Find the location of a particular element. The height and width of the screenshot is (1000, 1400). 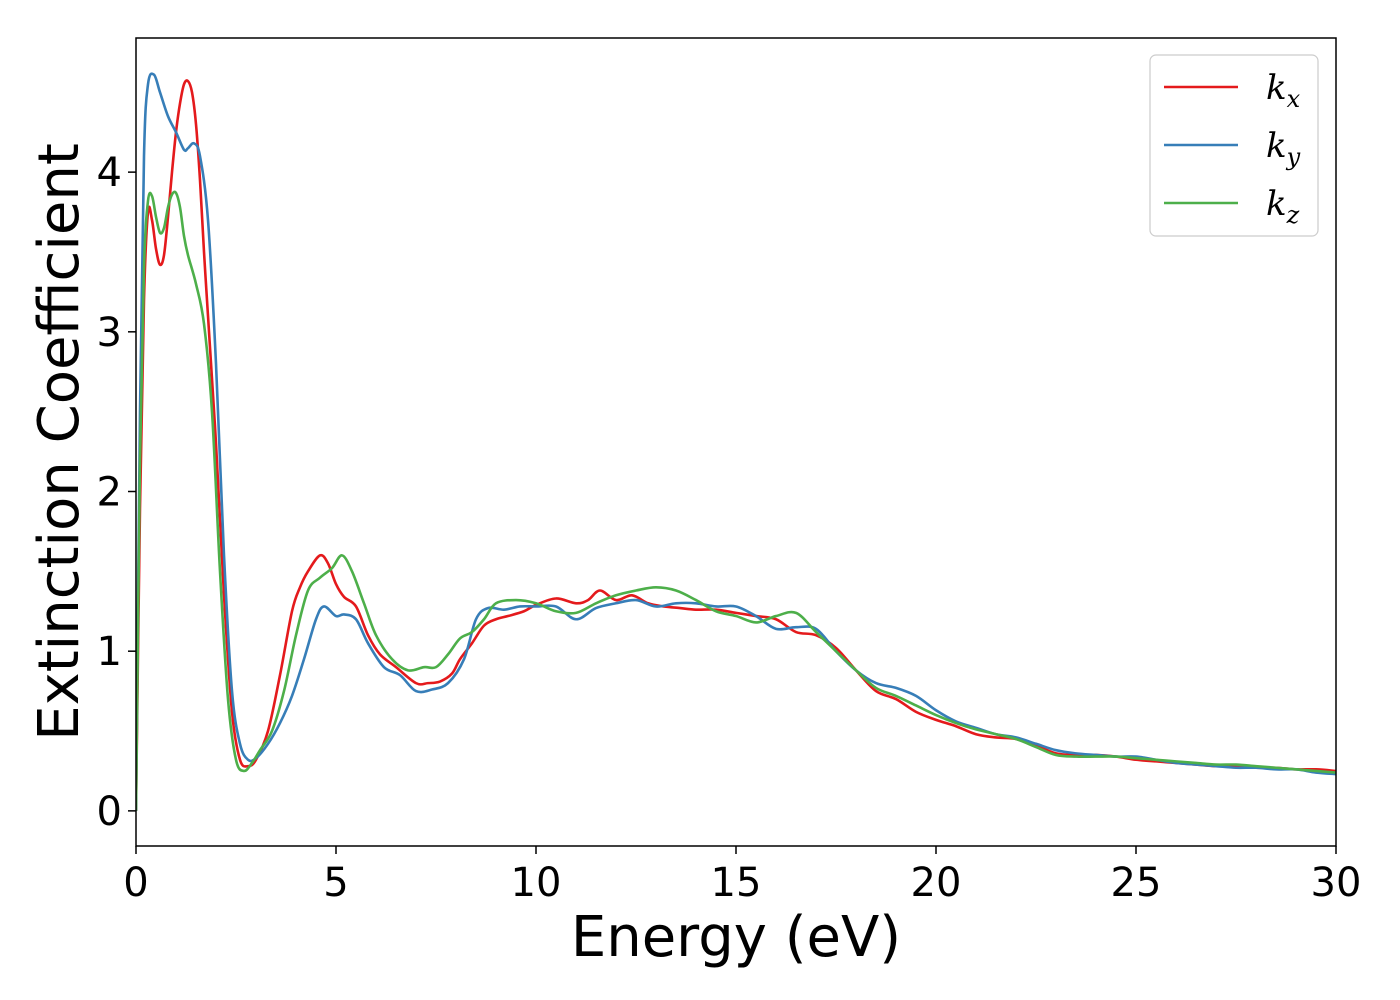

x-tick-label: 10 is located at coordinates (536, 883).